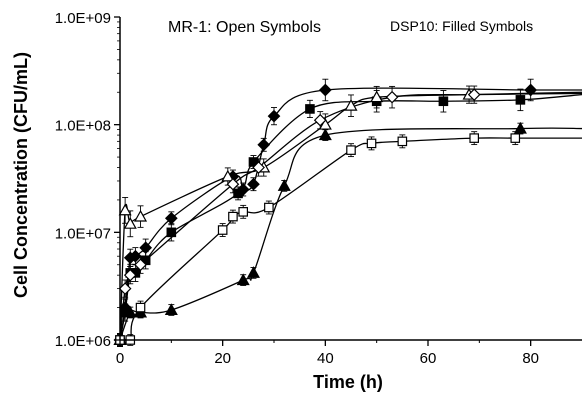 The height and width of the screenshot is (394, 582). I want to click on y-tick-label: 1.0E+06, so click(83, 341).